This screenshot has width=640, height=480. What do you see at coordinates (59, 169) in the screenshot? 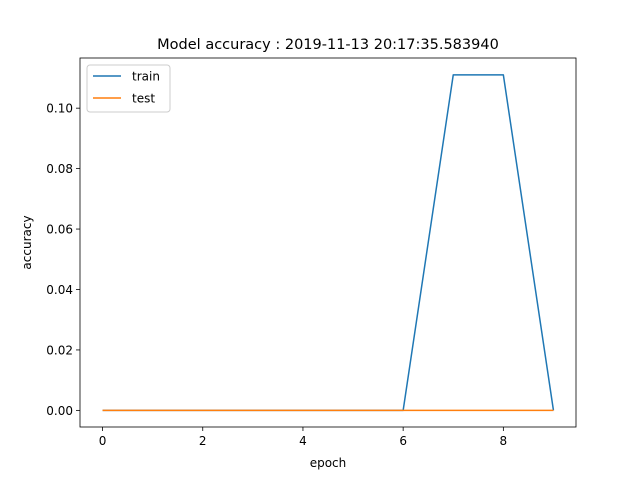
I see `y-tick-label: 0.08` at bounding box center [59, 169].